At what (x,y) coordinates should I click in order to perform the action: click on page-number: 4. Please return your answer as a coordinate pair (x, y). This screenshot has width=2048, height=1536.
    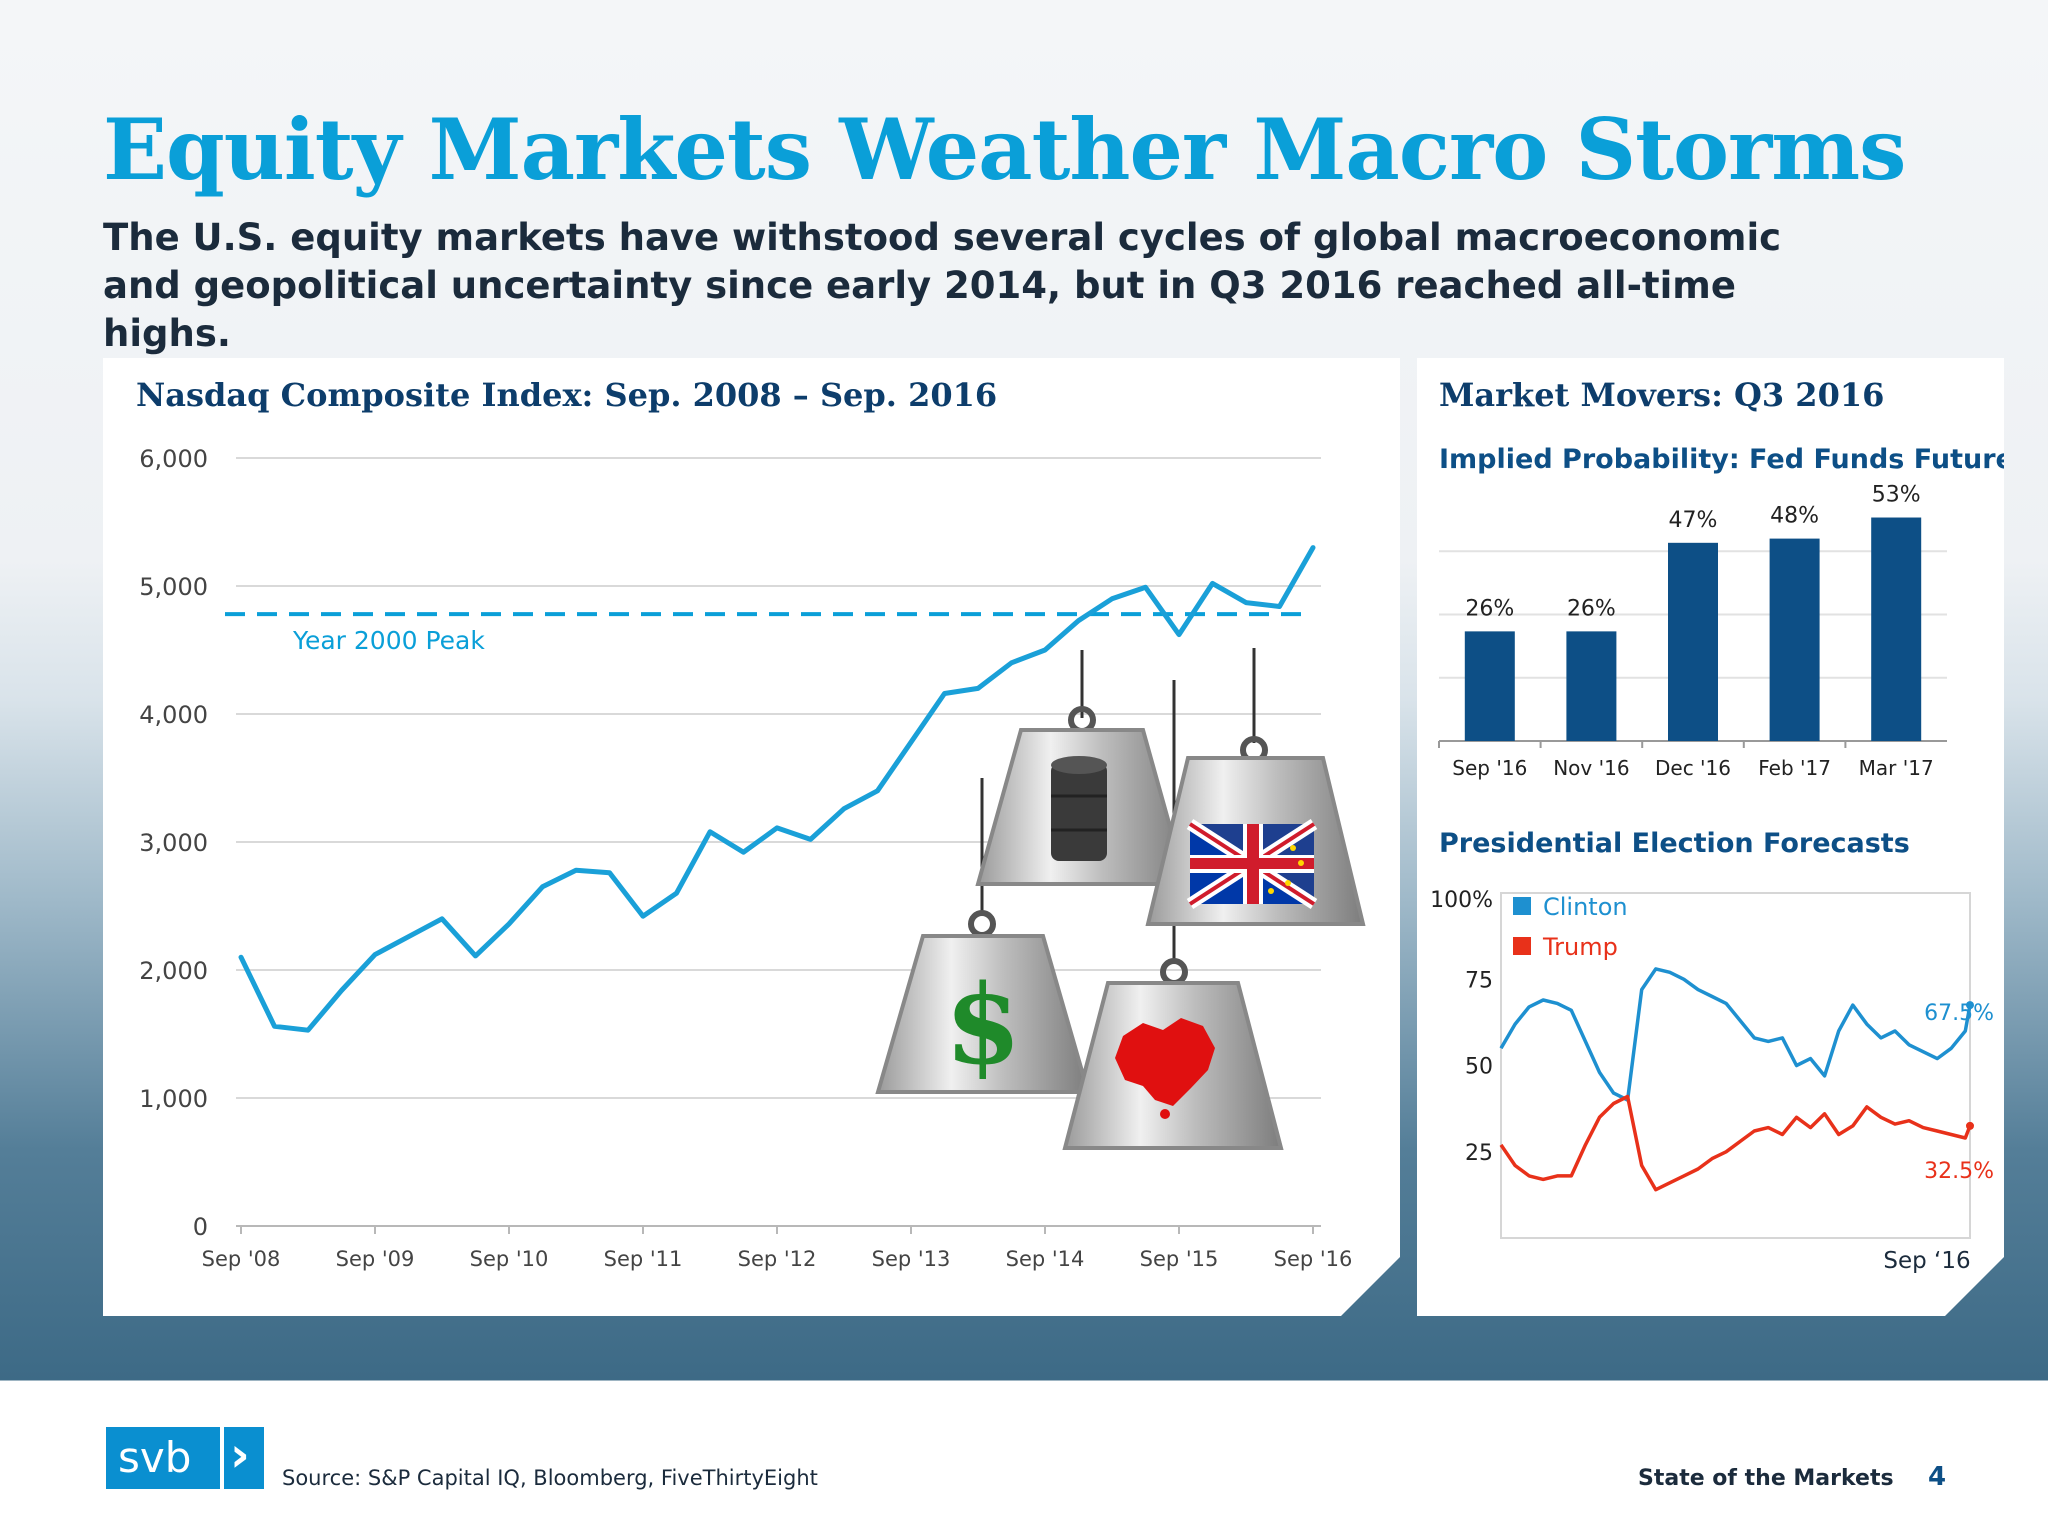
    Looking at the image, I should click on (1937, 1477).